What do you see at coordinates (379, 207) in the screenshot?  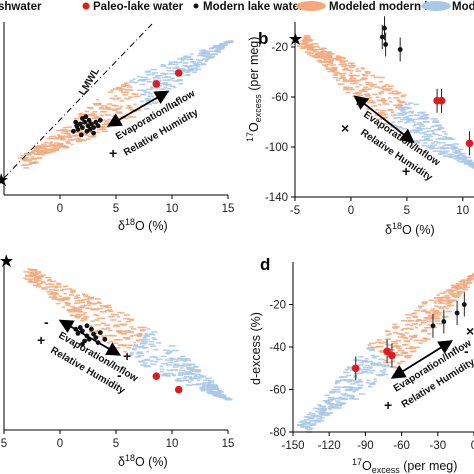 I see `panel-b-x-ticks: -5 0 5 10` at bounding box center [379, 207].